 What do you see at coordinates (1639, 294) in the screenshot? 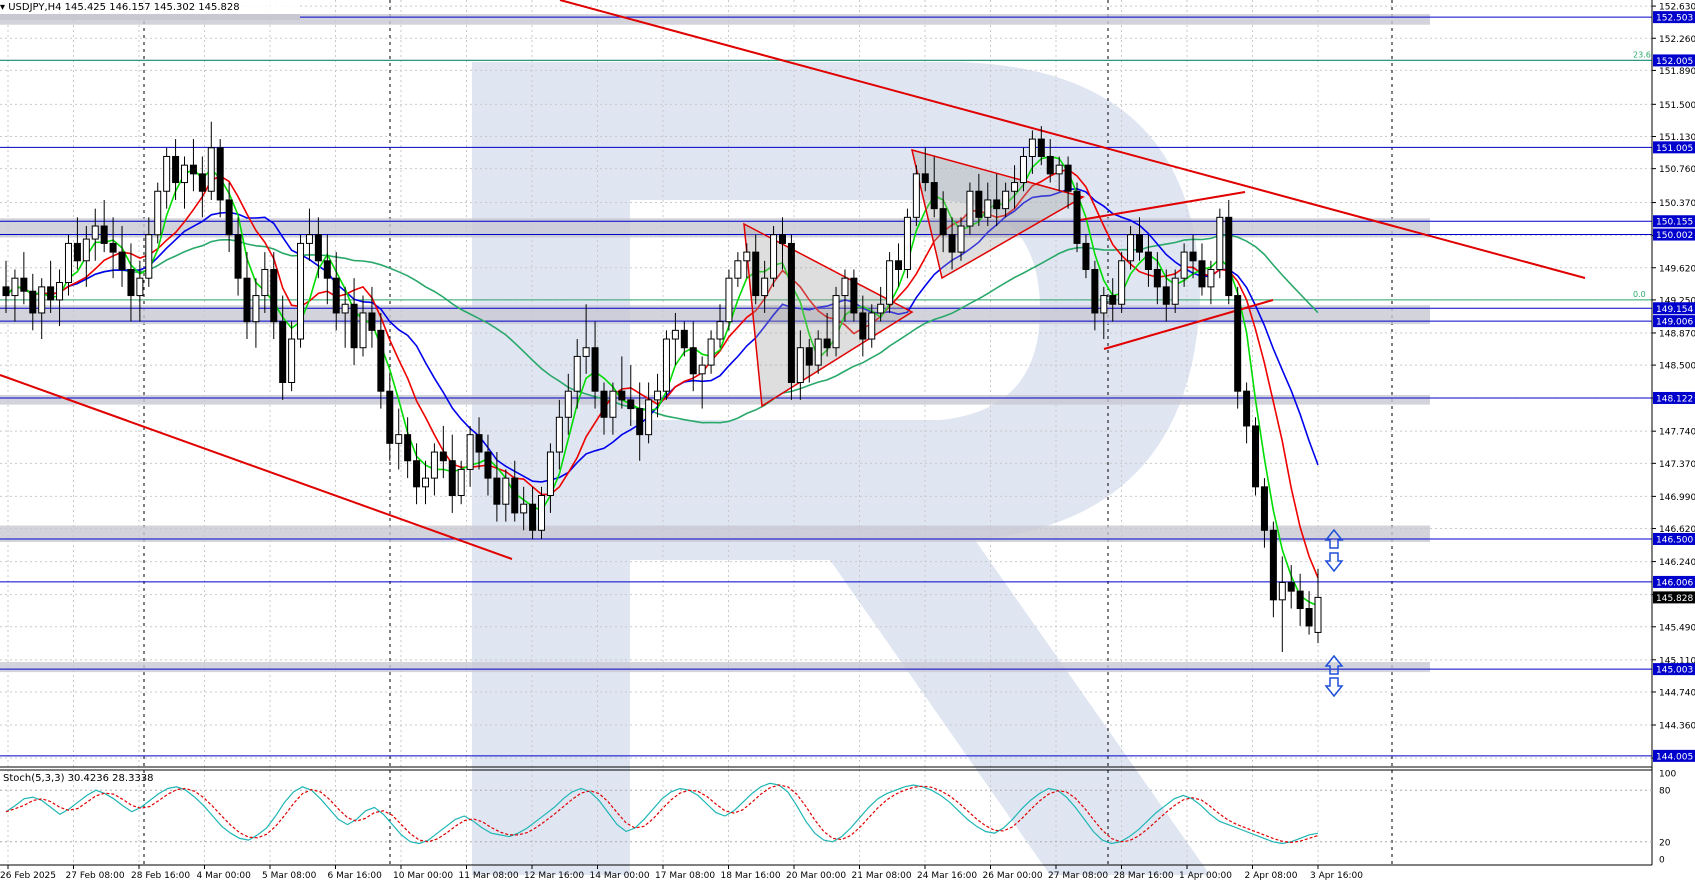
I see `fib-label: 0.0` at bounding box center [1639, 294].